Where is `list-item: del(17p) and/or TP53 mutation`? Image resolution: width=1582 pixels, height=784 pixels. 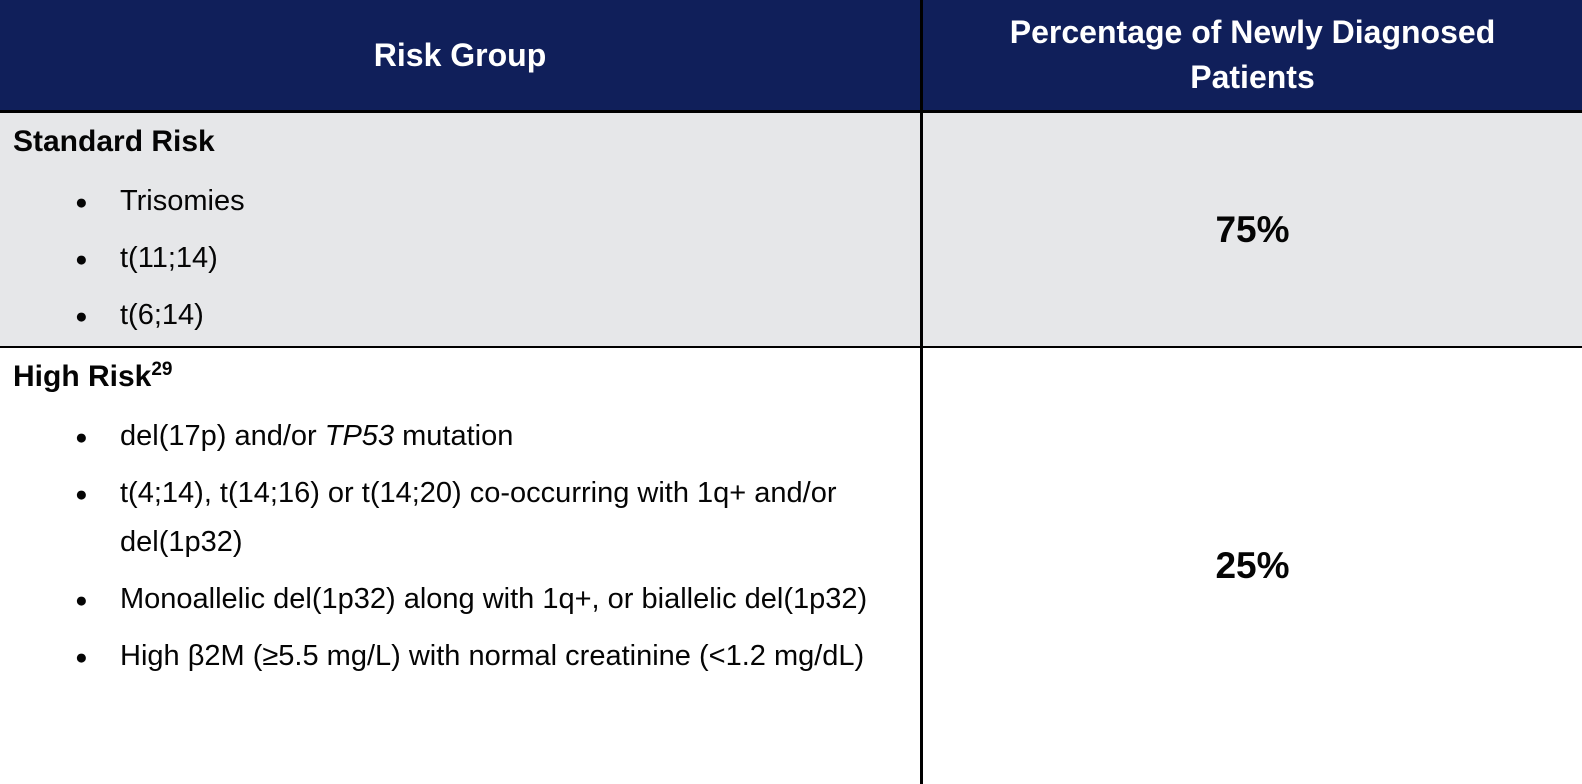
list-item: del(17p) and/or TP53 mutation is located at coordinates (459, 437).